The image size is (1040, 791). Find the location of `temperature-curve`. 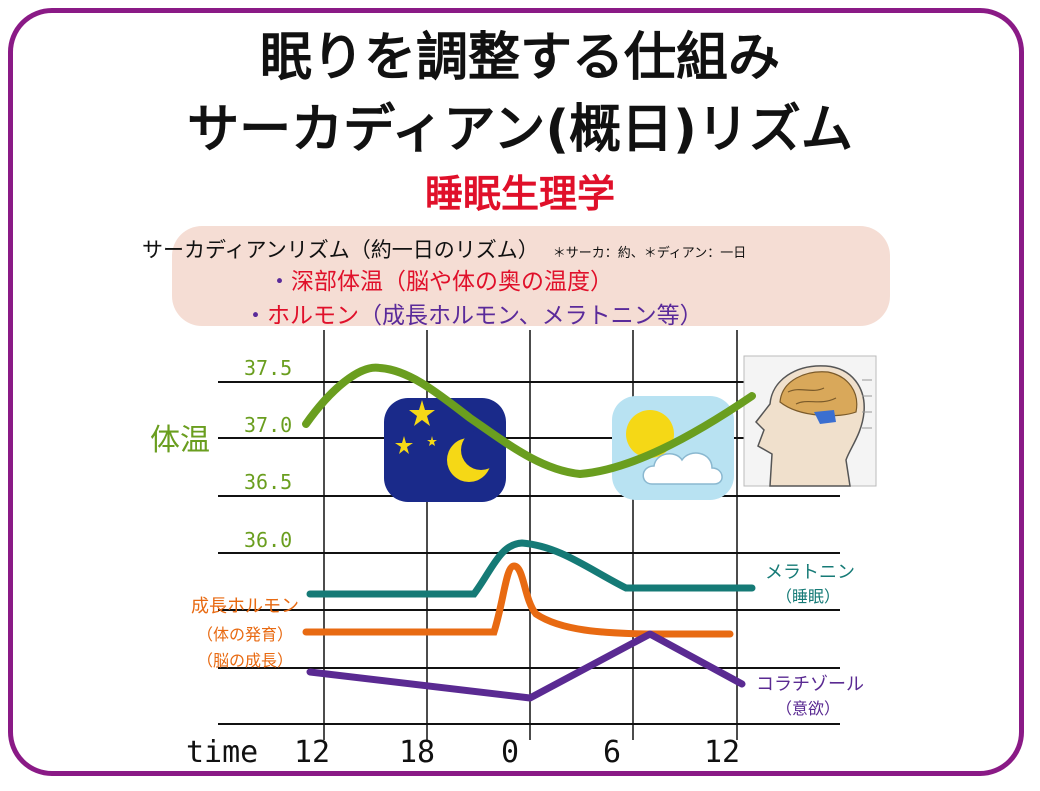

temperature-curve is located at coordinates (529, 421).